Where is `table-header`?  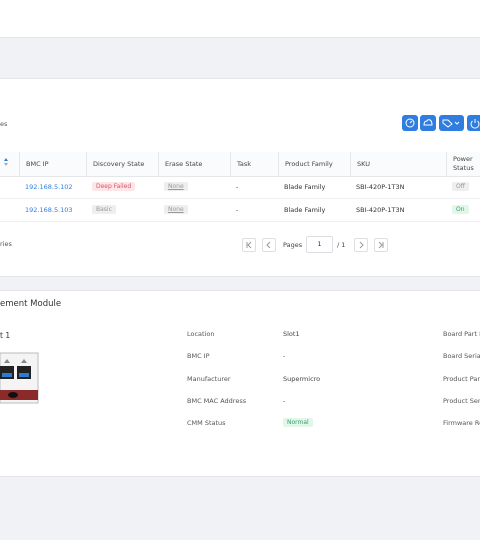
table-header is located at coordinates (240, 164).